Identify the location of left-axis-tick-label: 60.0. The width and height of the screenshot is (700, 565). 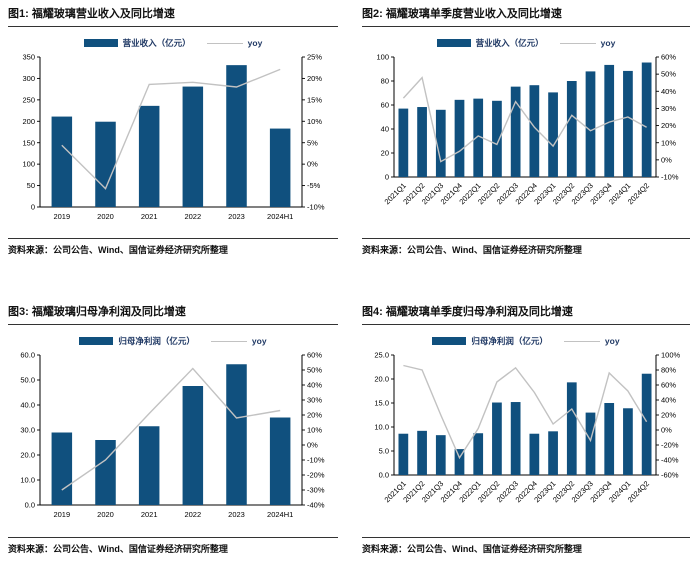
(27, 355).